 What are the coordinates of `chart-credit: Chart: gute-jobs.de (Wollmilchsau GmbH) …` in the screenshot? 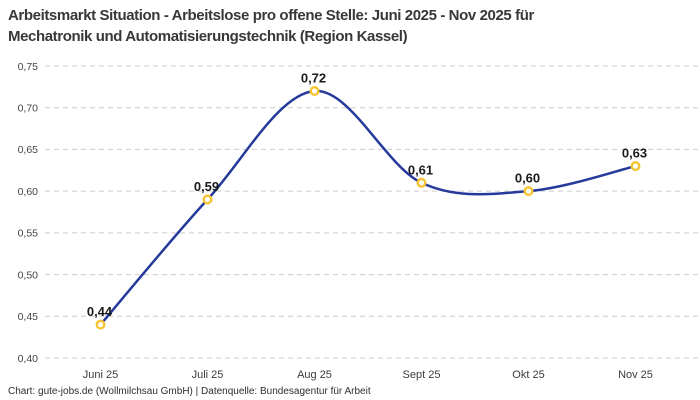 It's located at (189, 391).